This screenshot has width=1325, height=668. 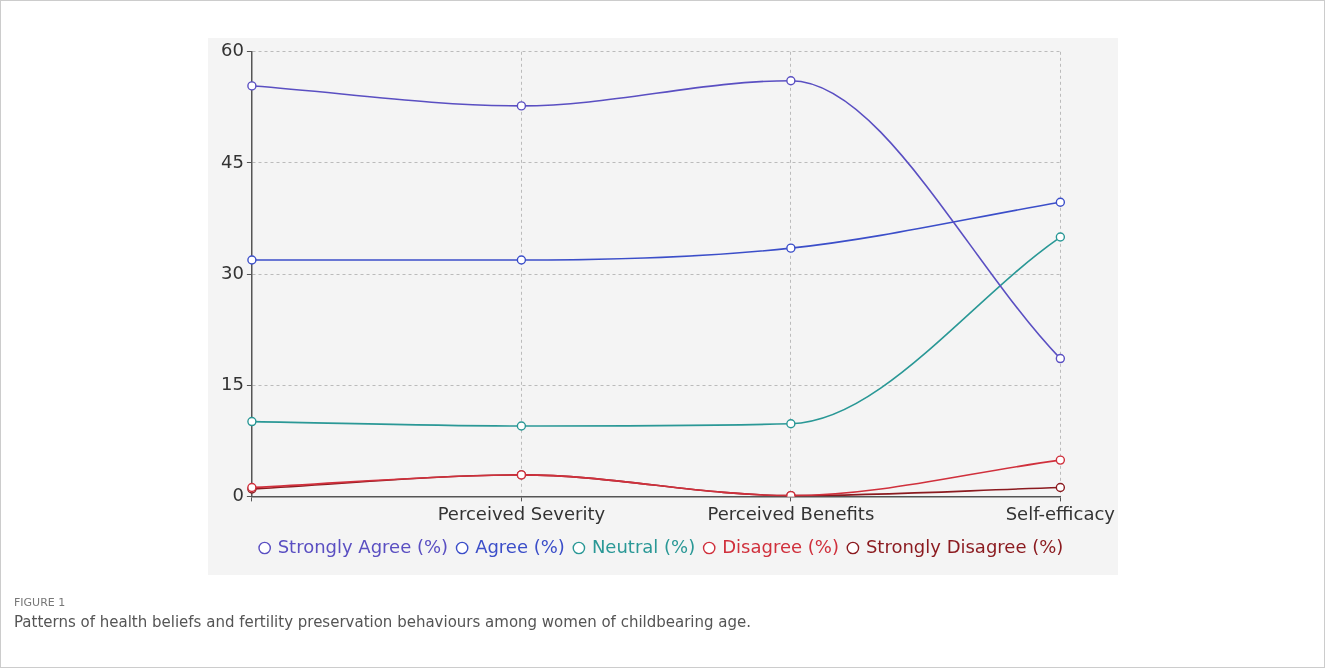 What do you see at coordinates (232, 272) in the screenshot?
I see `y-tick-label: 30` at bounding box center [232, 272].